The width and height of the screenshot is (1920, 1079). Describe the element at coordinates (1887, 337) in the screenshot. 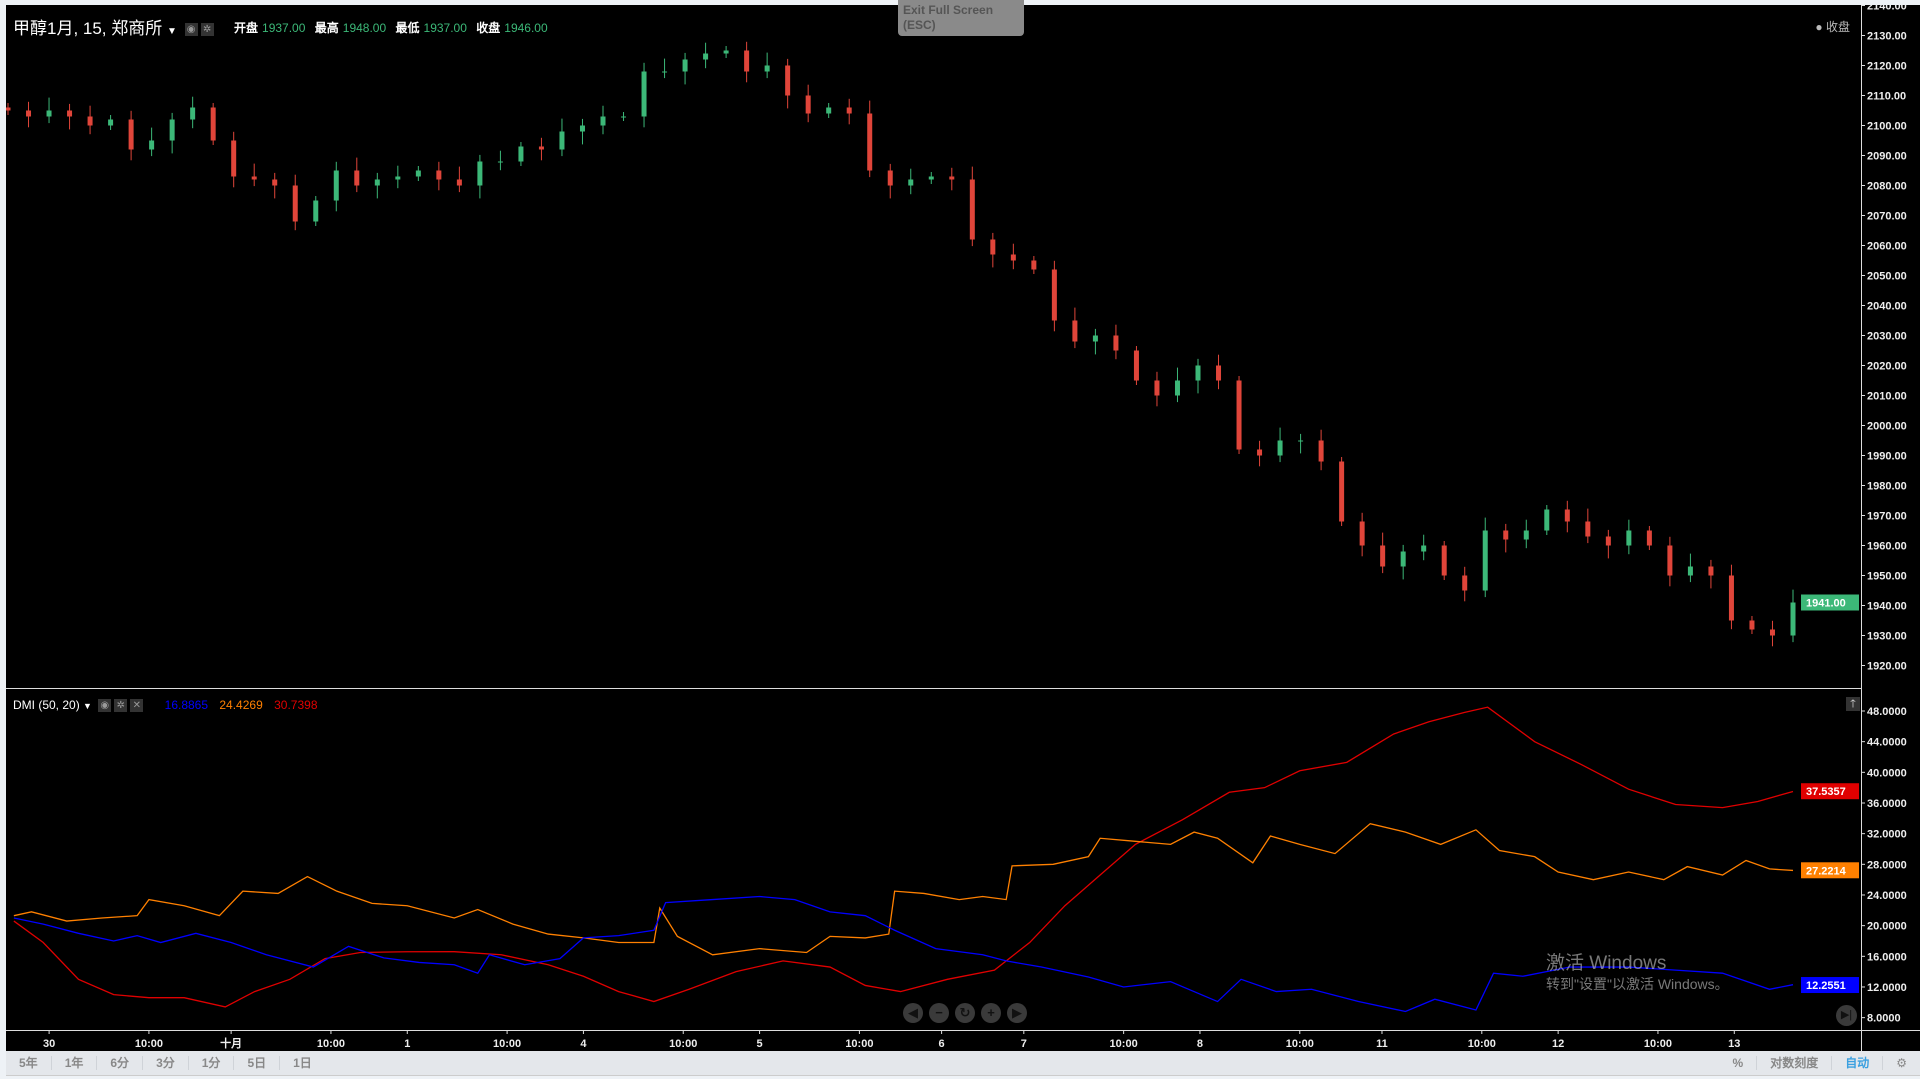

I see `price-tick-label: 2030.00` at that location.